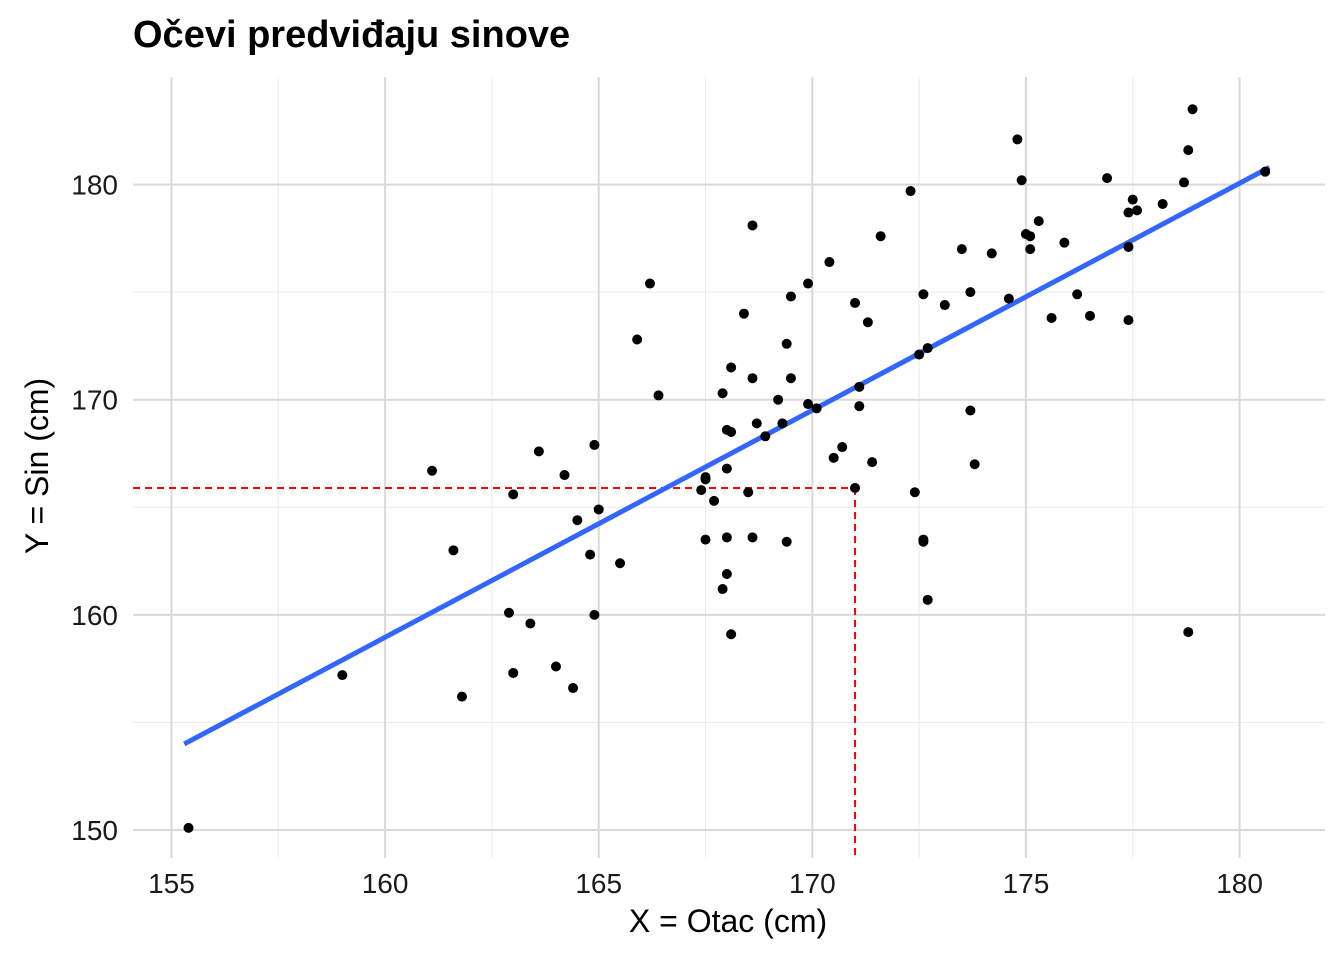 This screenshot has width=1344, height=960. What do you see at coordinates (94, 615) in the screenshot?
I see `y-tick-label: 160` at bounding box center [94, 615].